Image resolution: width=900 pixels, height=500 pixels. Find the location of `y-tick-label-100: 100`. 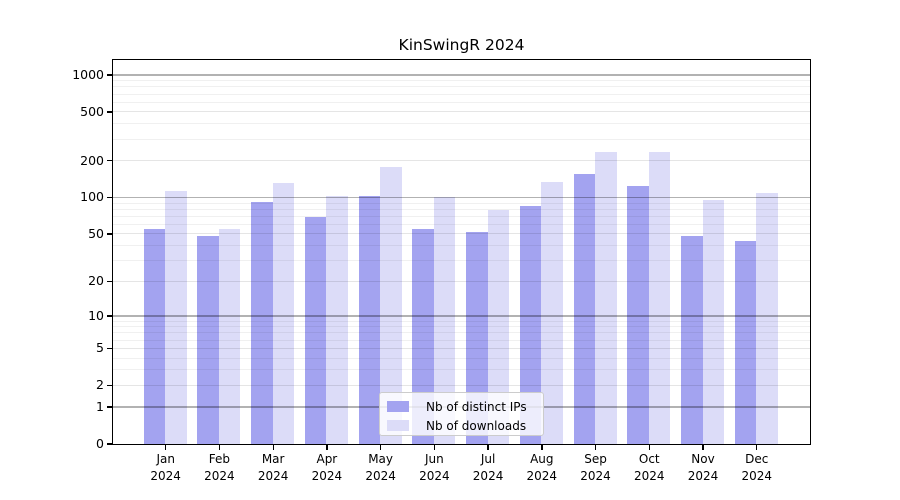

y-tick-label-100: 100 is located at coordinates (92, 197).